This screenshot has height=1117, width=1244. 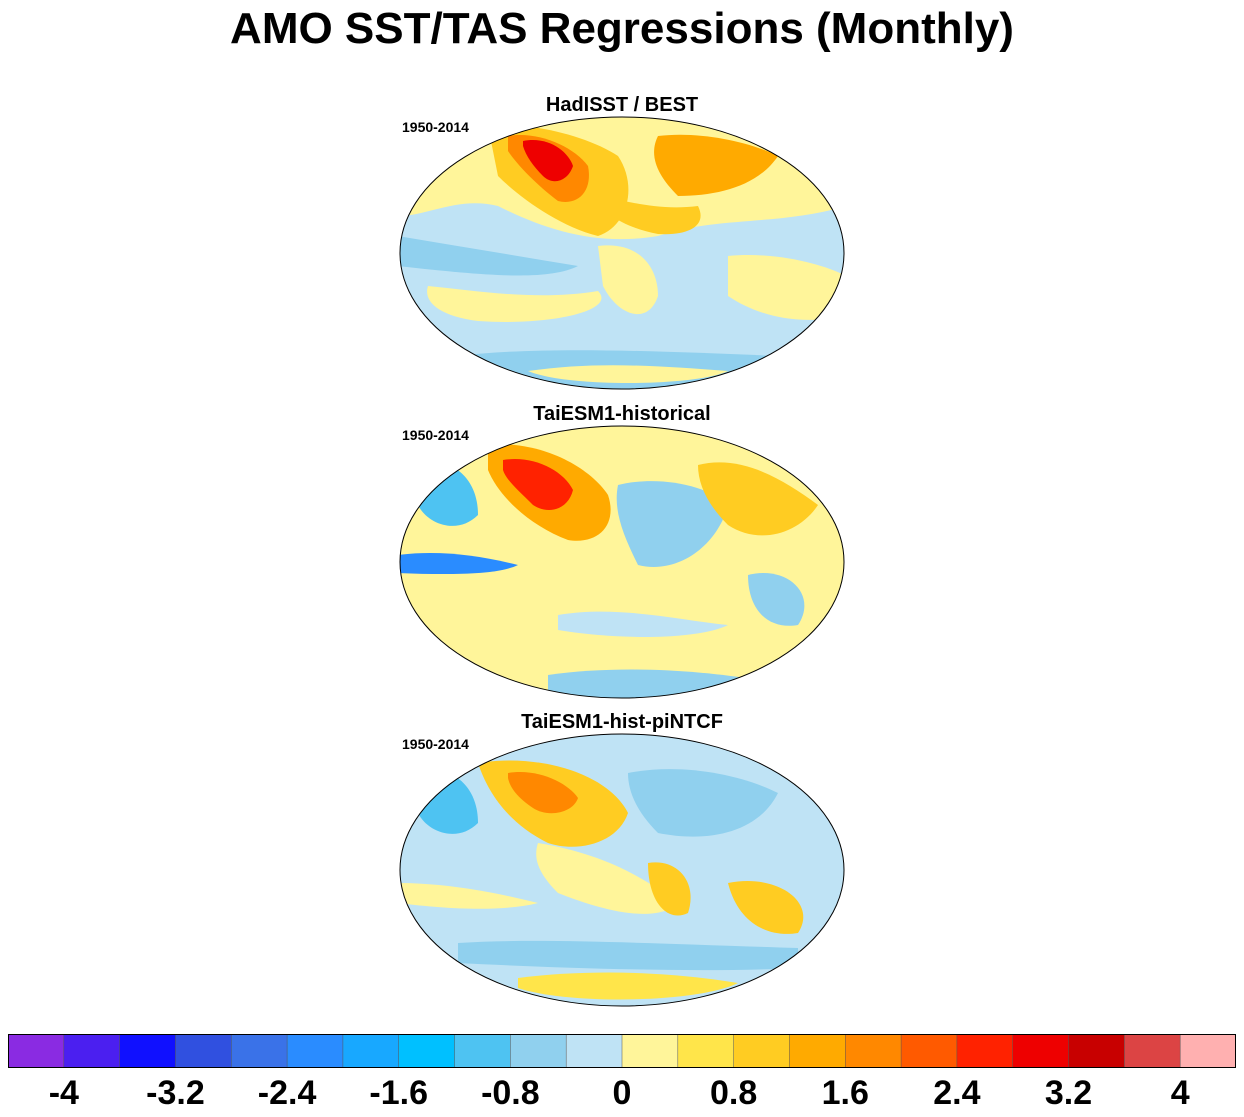 What do you see at coordinates (63, 1093) in the screenshot?
I see `colorbar-tick-label: -4` at bounding box center [63, 1093].